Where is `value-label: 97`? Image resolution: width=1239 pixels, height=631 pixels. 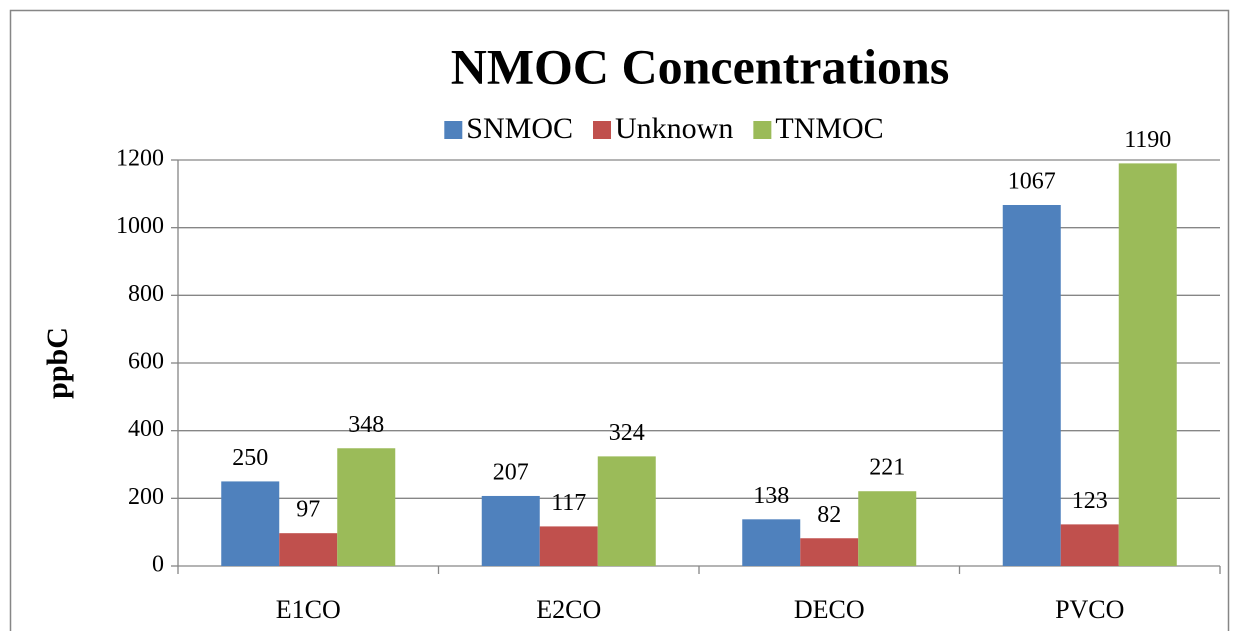
value-label: 97 is located at coordinates (308, 510).